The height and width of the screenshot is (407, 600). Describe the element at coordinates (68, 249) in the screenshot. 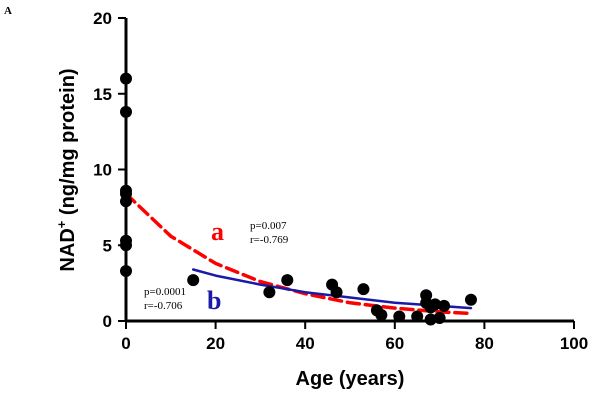

I see `y-axis-title-main: NAD` at that location.